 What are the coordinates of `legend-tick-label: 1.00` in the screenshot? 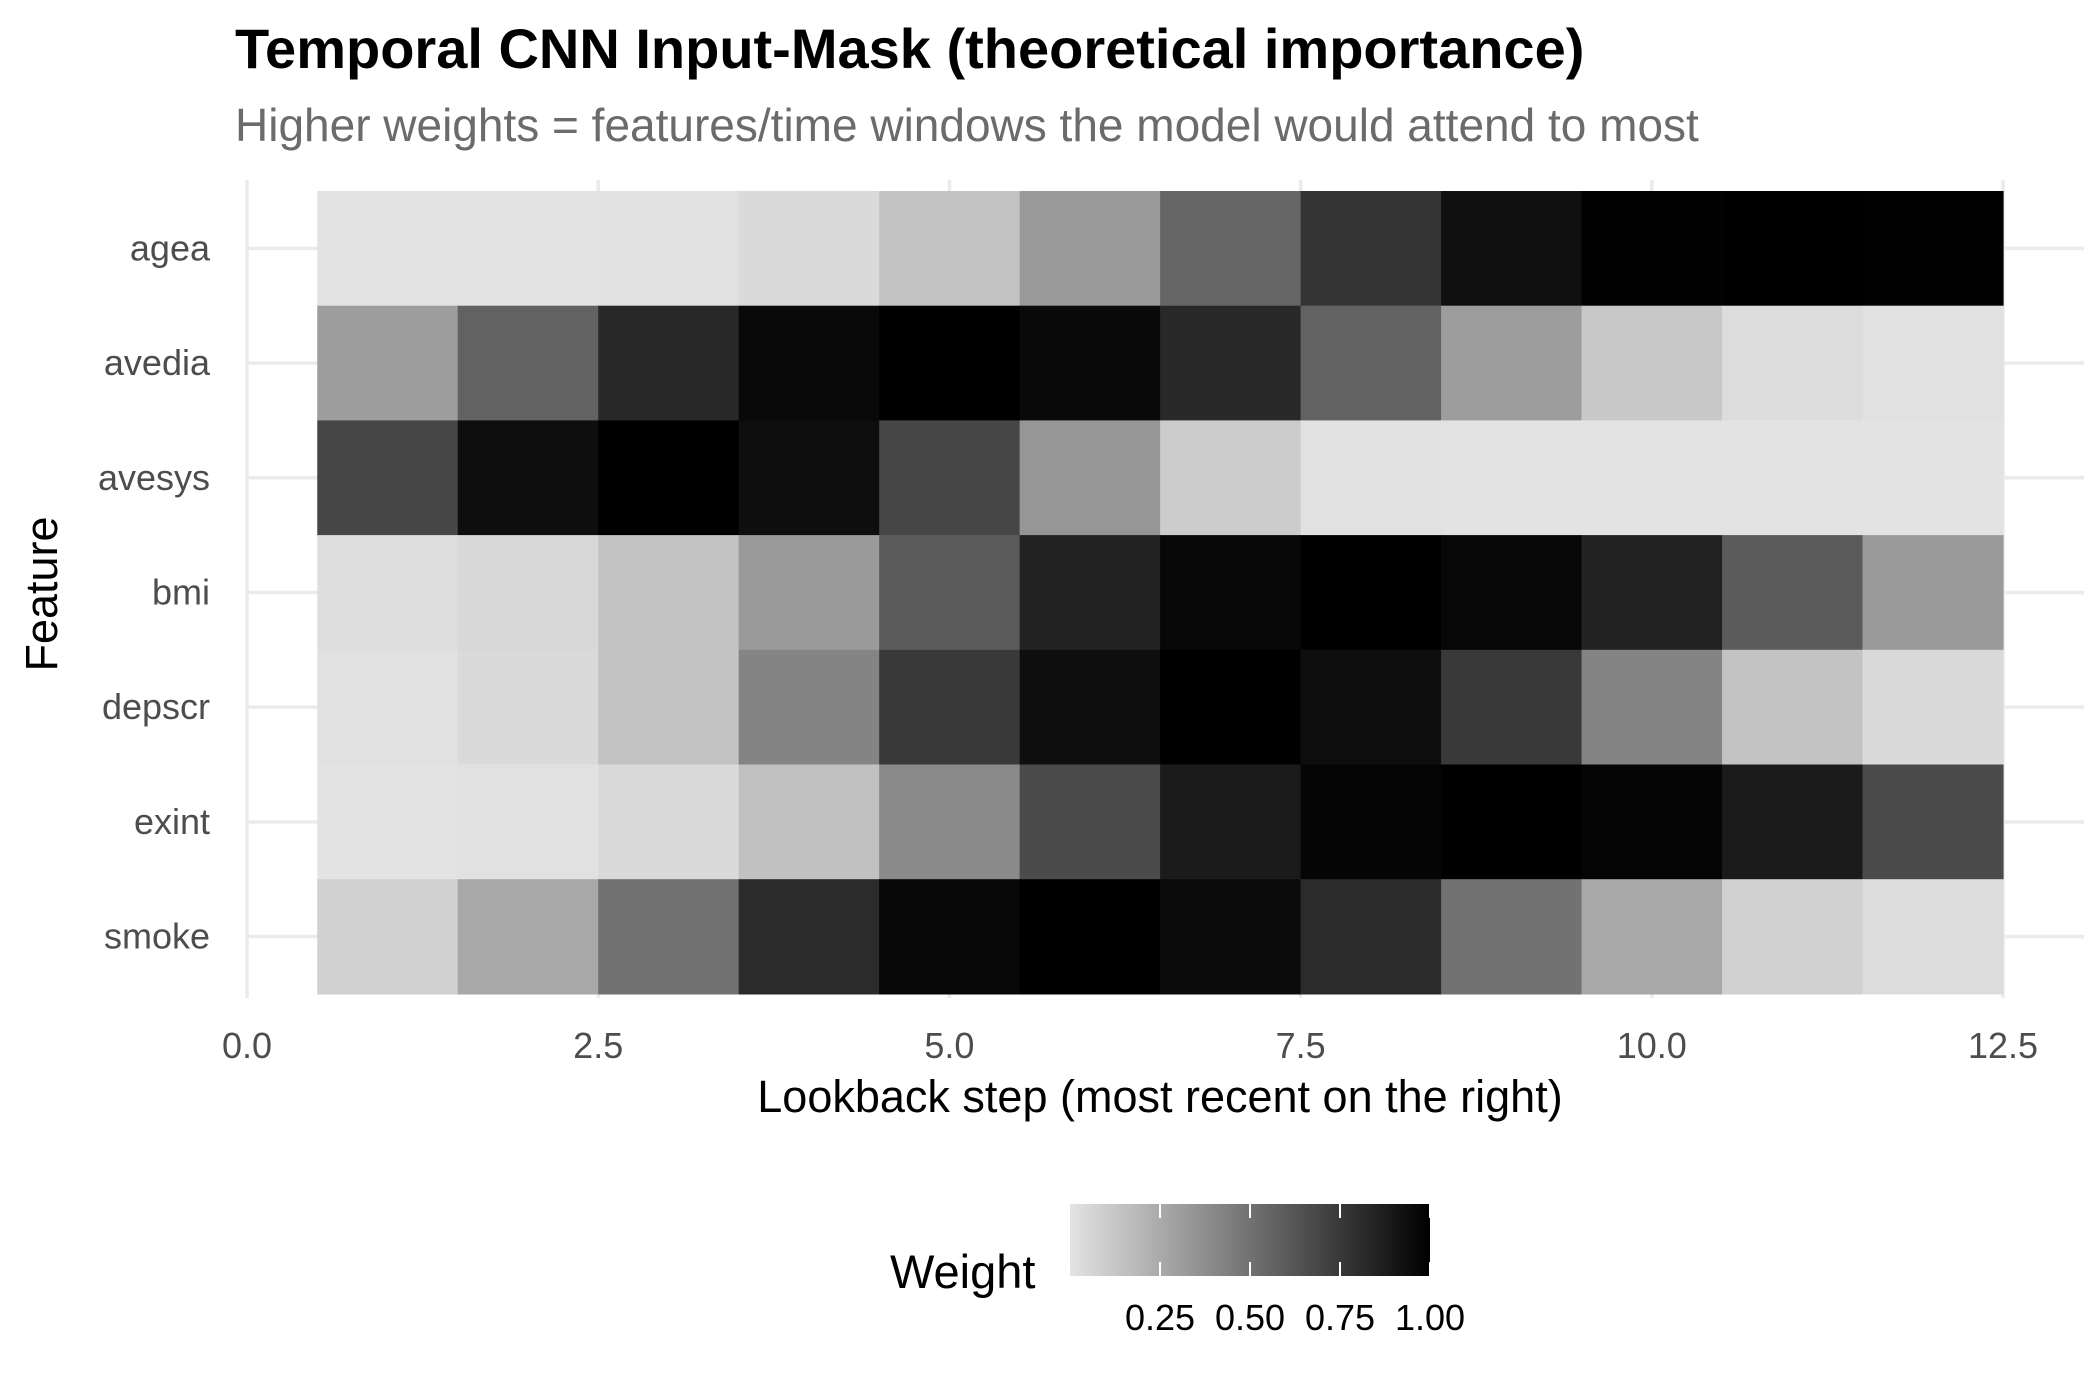 It's located at (1430, 1317).